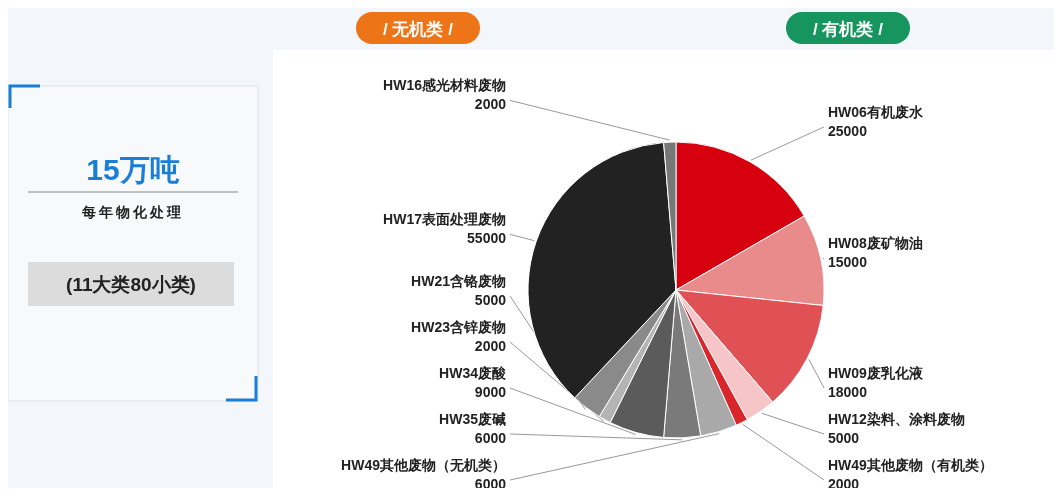 The height and width of the screenshot is (496, 1062). What do you see at coordinates (848, 262) in the screenshot?
I see `data-label: 15000` at bounding box center [848, 262].